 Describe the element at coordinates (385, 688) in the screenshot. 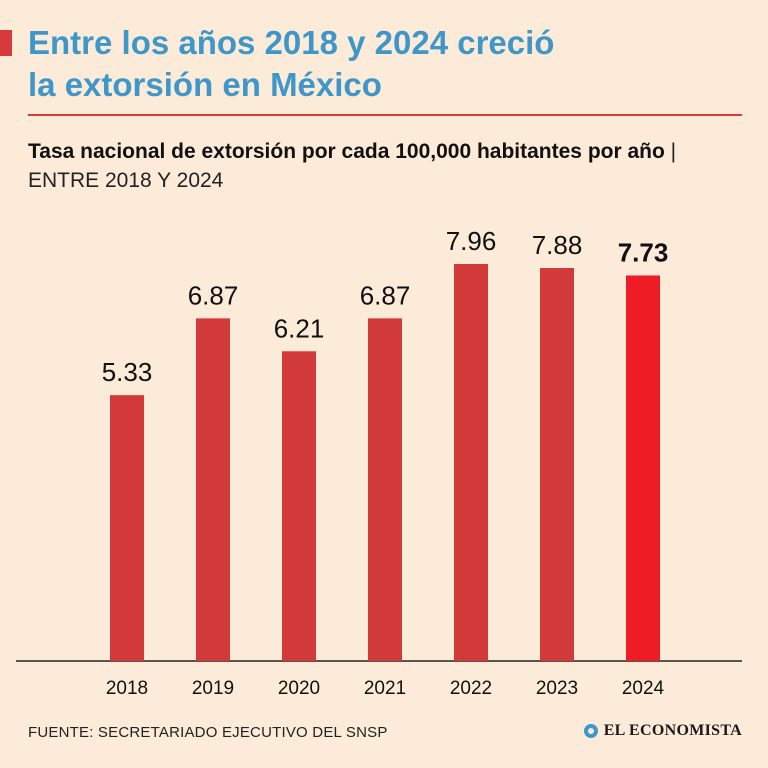

I see `x-tick-label-2021: 2021` at that location.